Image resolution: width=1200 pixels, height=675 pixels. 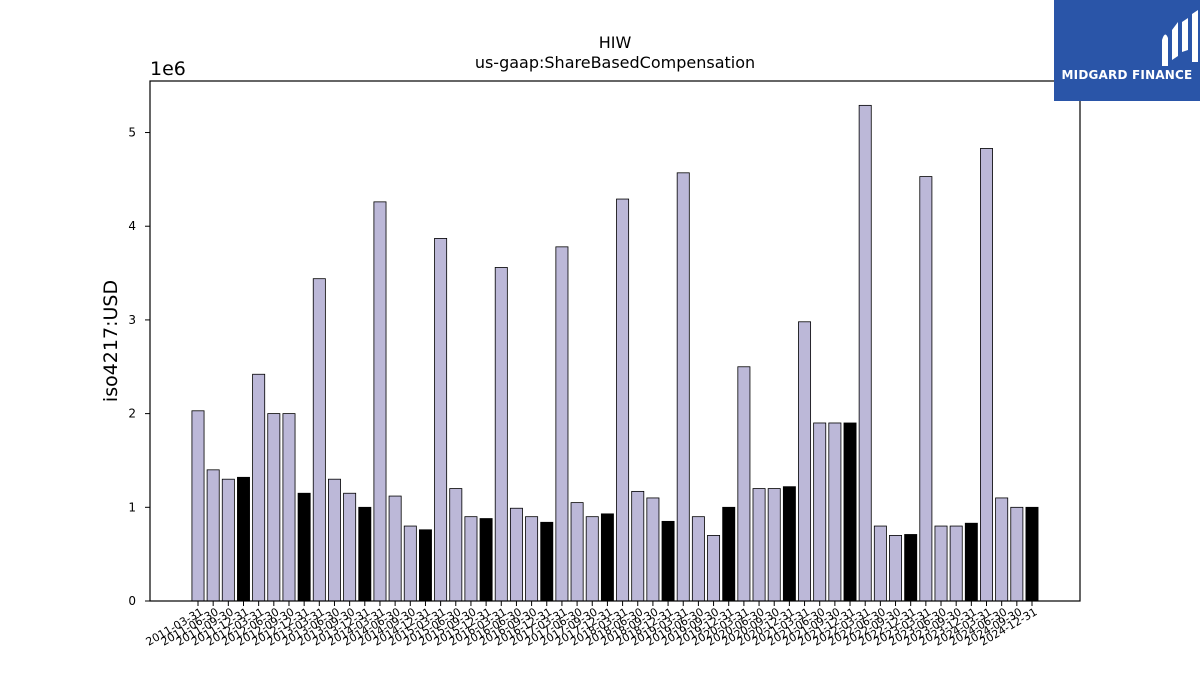 I want to click on y-tick-label: 3, so click(x=132, y=320).